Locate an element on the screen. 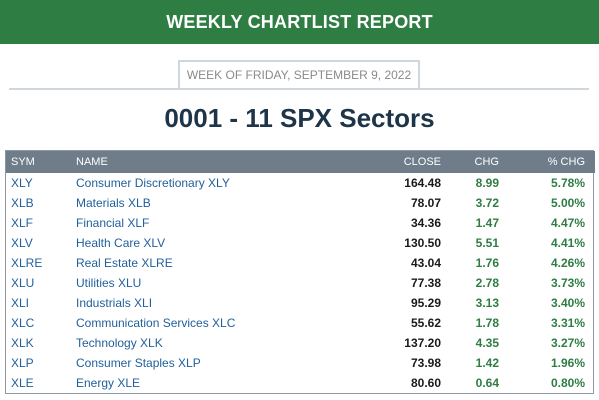  symbol-link: XLI is located at coordinates (20, 303).